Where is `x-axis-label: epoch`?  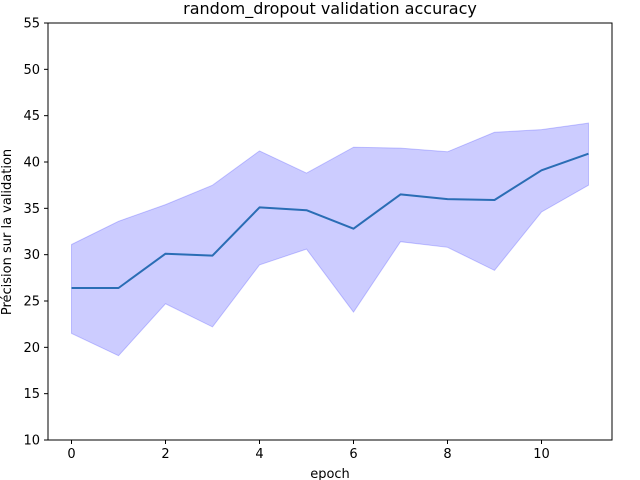 x-axis-label: epoch is located at coordinates (330, 473).